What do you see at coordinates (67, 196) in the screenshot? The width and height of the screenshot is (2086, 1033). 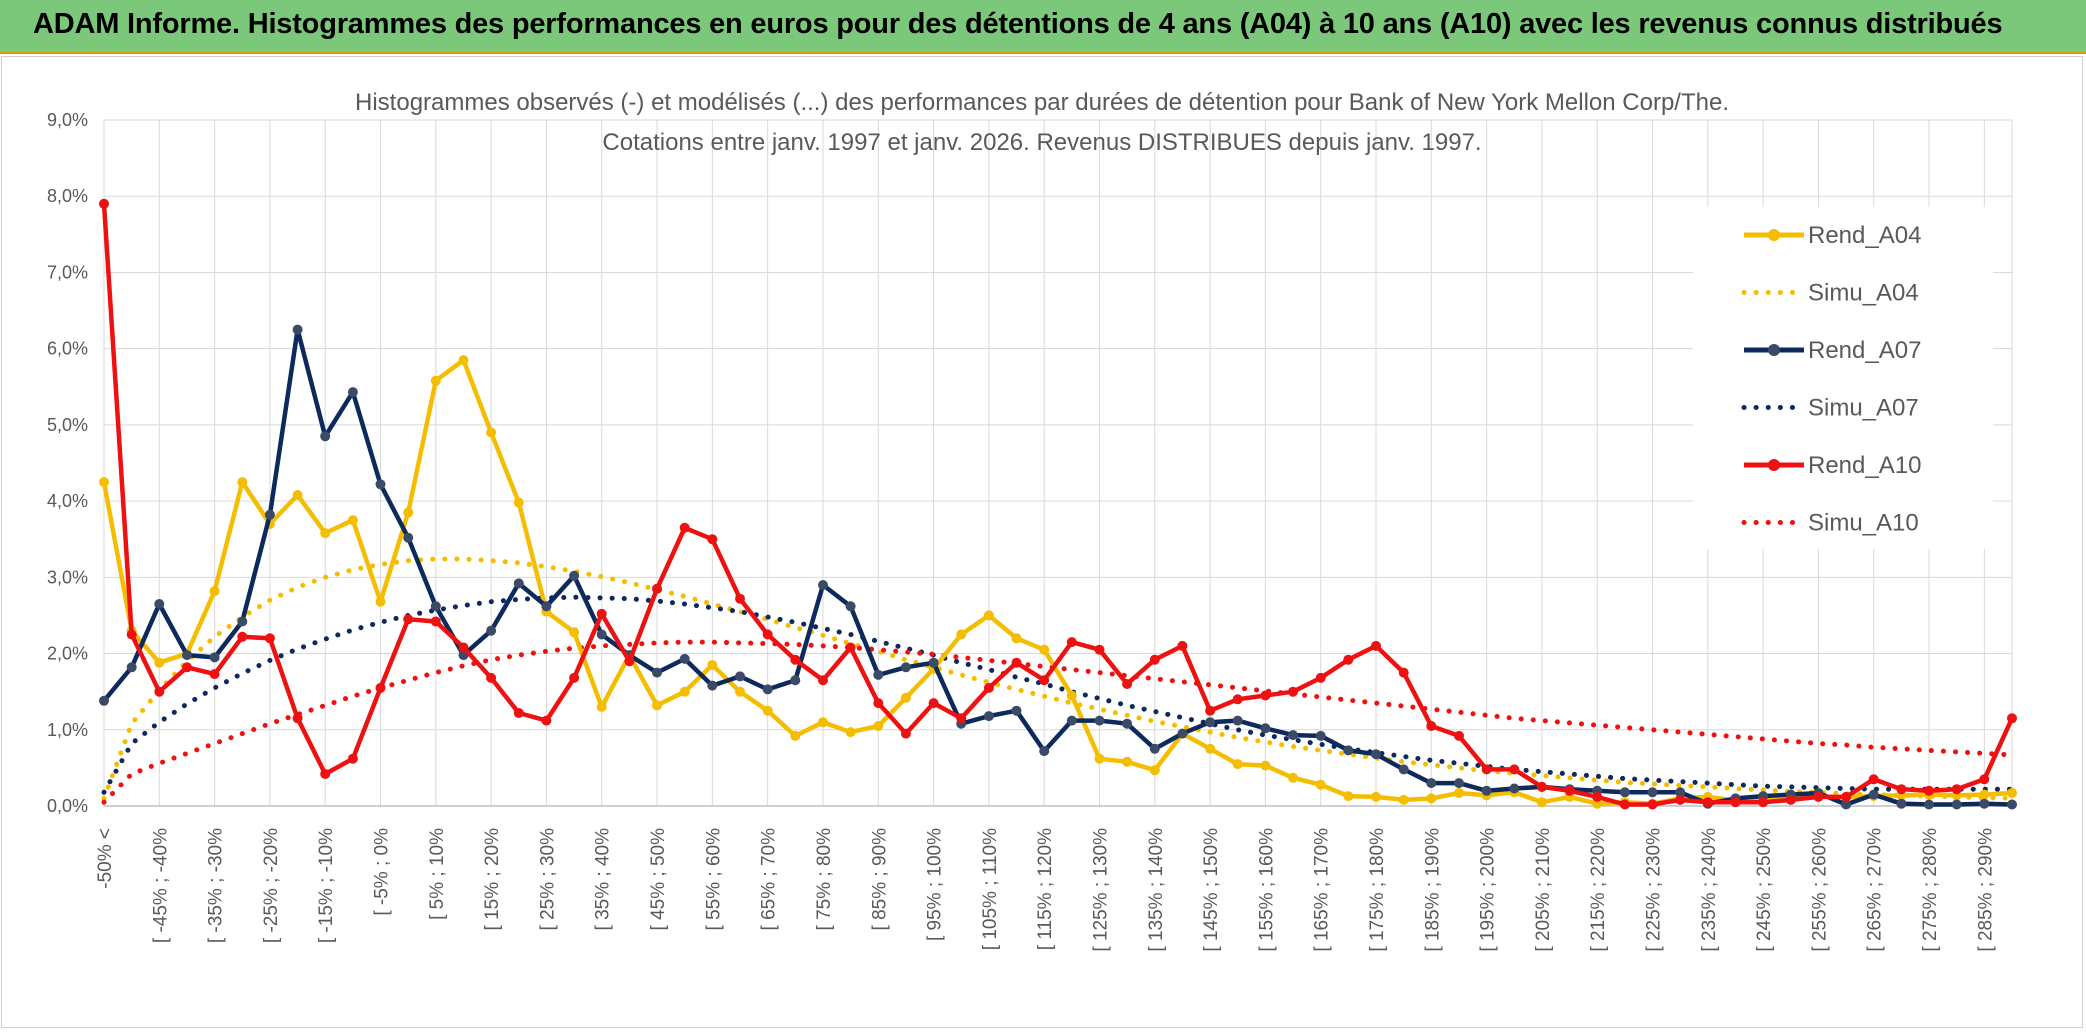 I see `y-tick-label: 8,0%` at bounding box center [67, 196].